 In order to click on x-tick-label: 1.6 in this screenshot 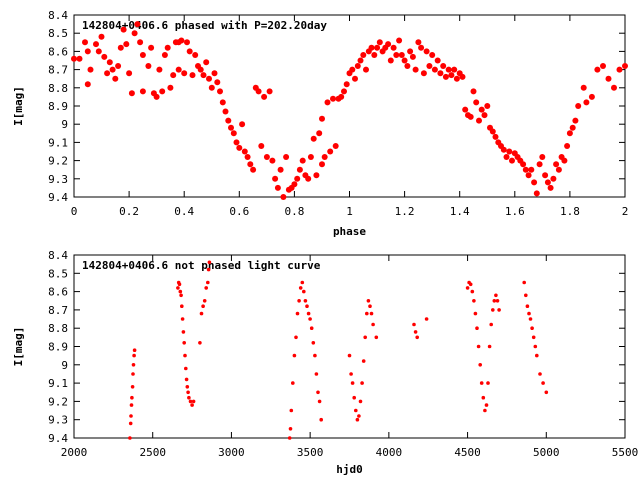, I will do `click(515, 211)`.